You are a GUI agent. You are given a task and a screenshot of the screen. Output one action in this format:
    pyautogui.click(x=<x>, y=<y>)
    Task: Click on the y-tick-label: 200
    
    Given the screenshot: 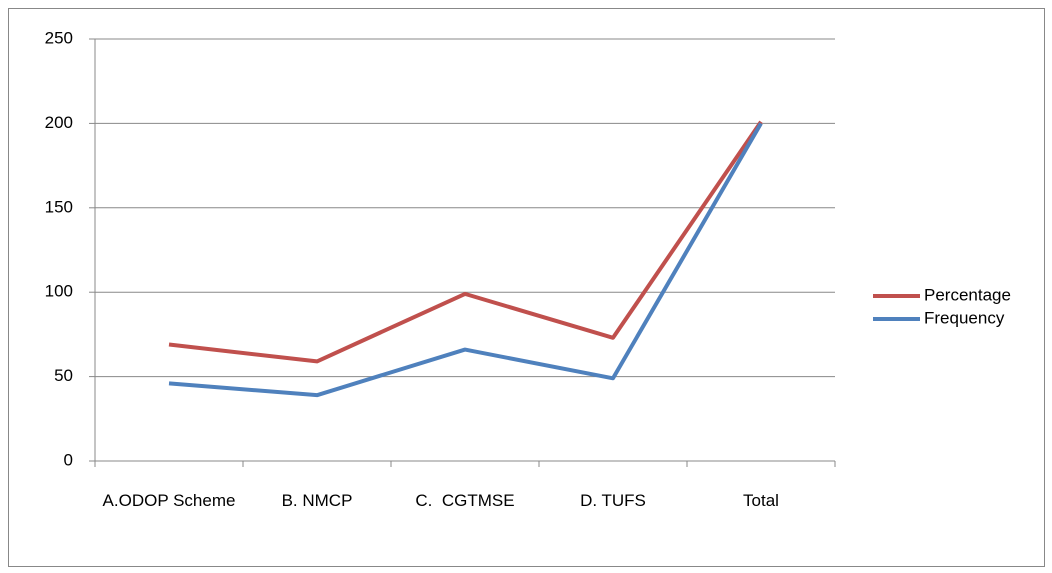 What is the action you would take?
    pyautogui.click(x=59, y=122)
    